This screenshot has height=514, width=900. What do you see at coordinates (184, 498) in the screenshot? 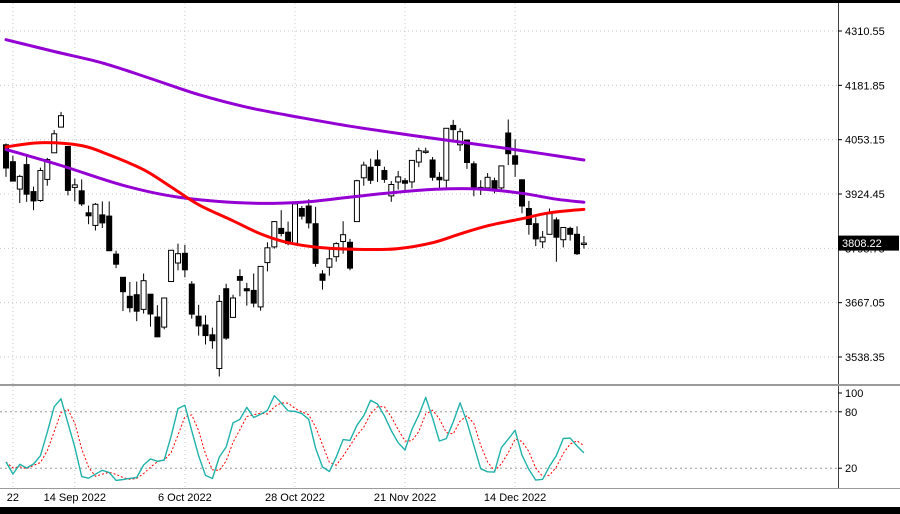
I see `time-axis-label: 6 Oct 2022` at bounding box center [184, 498].